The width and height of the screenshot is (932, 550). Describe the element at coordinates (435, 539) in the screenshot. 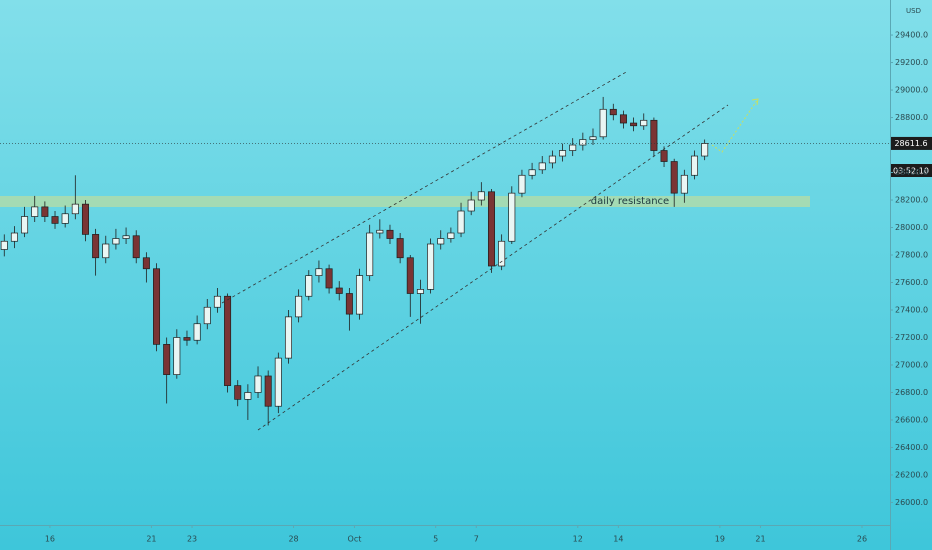

I see `x-tick-label: 5` at that location.